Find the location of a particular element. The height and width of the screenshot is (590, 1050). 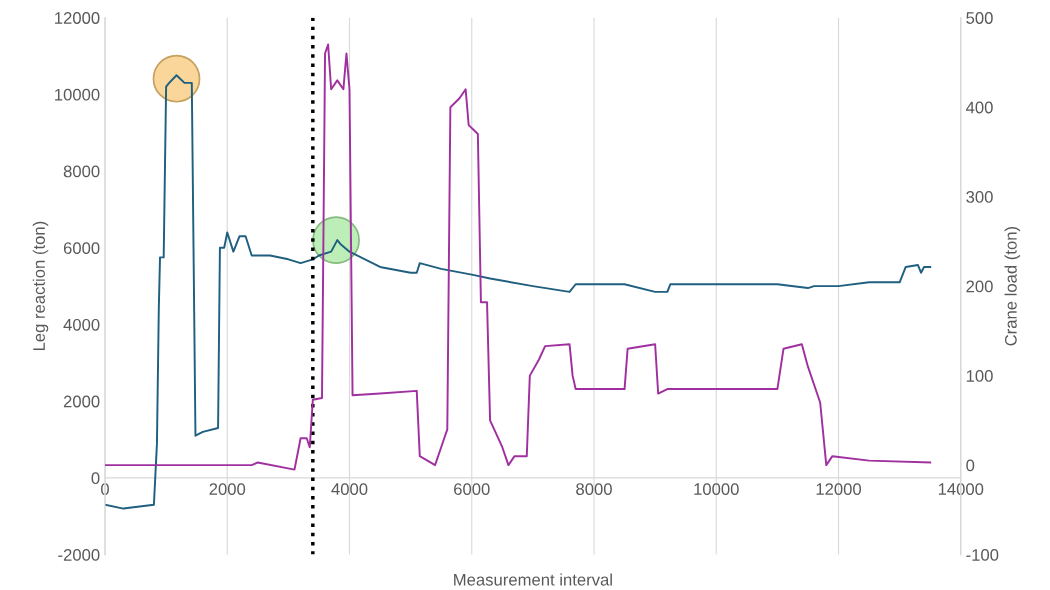

y2-tick-label: 400 is located at coordinates (979, 107).